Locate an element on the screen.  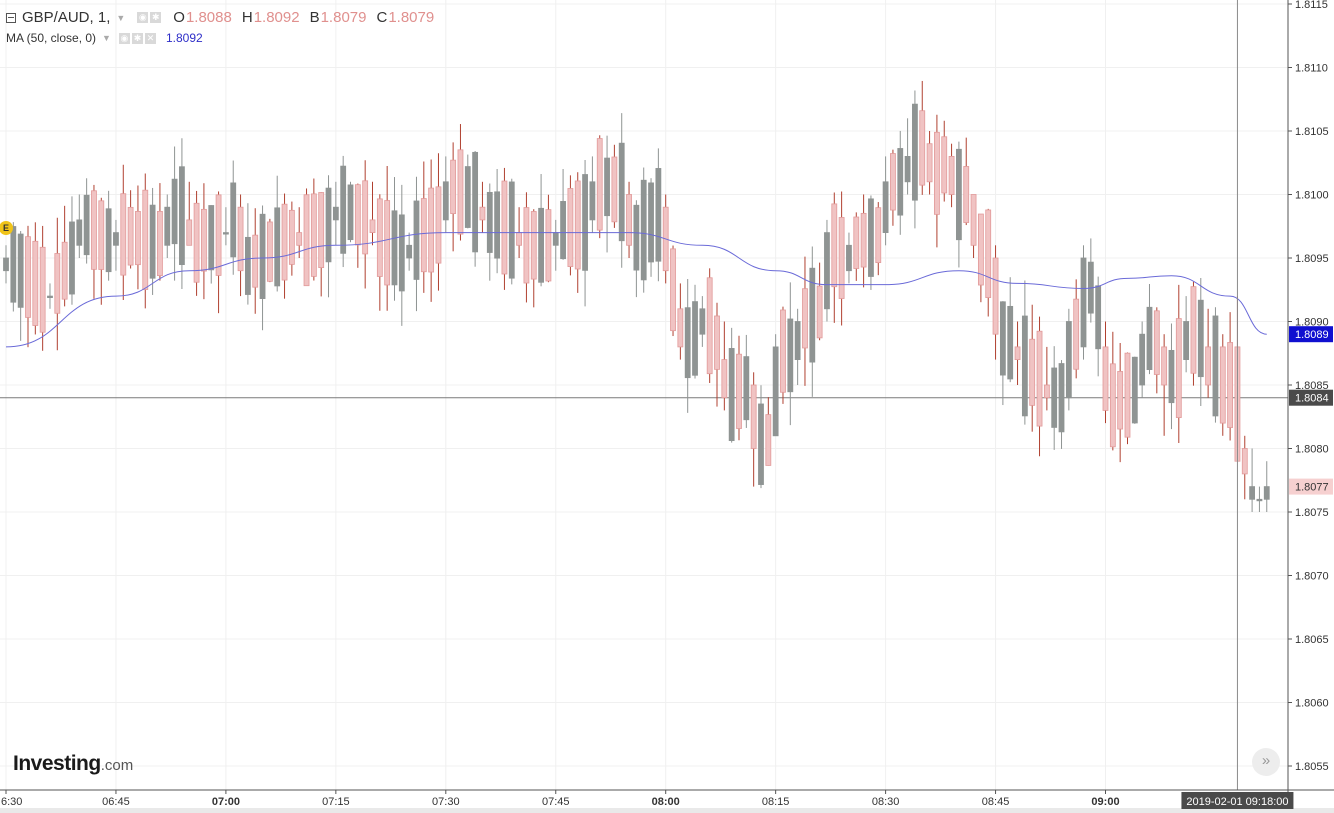
time-tick-label: 08:45 is located at coordinates (996, 802).